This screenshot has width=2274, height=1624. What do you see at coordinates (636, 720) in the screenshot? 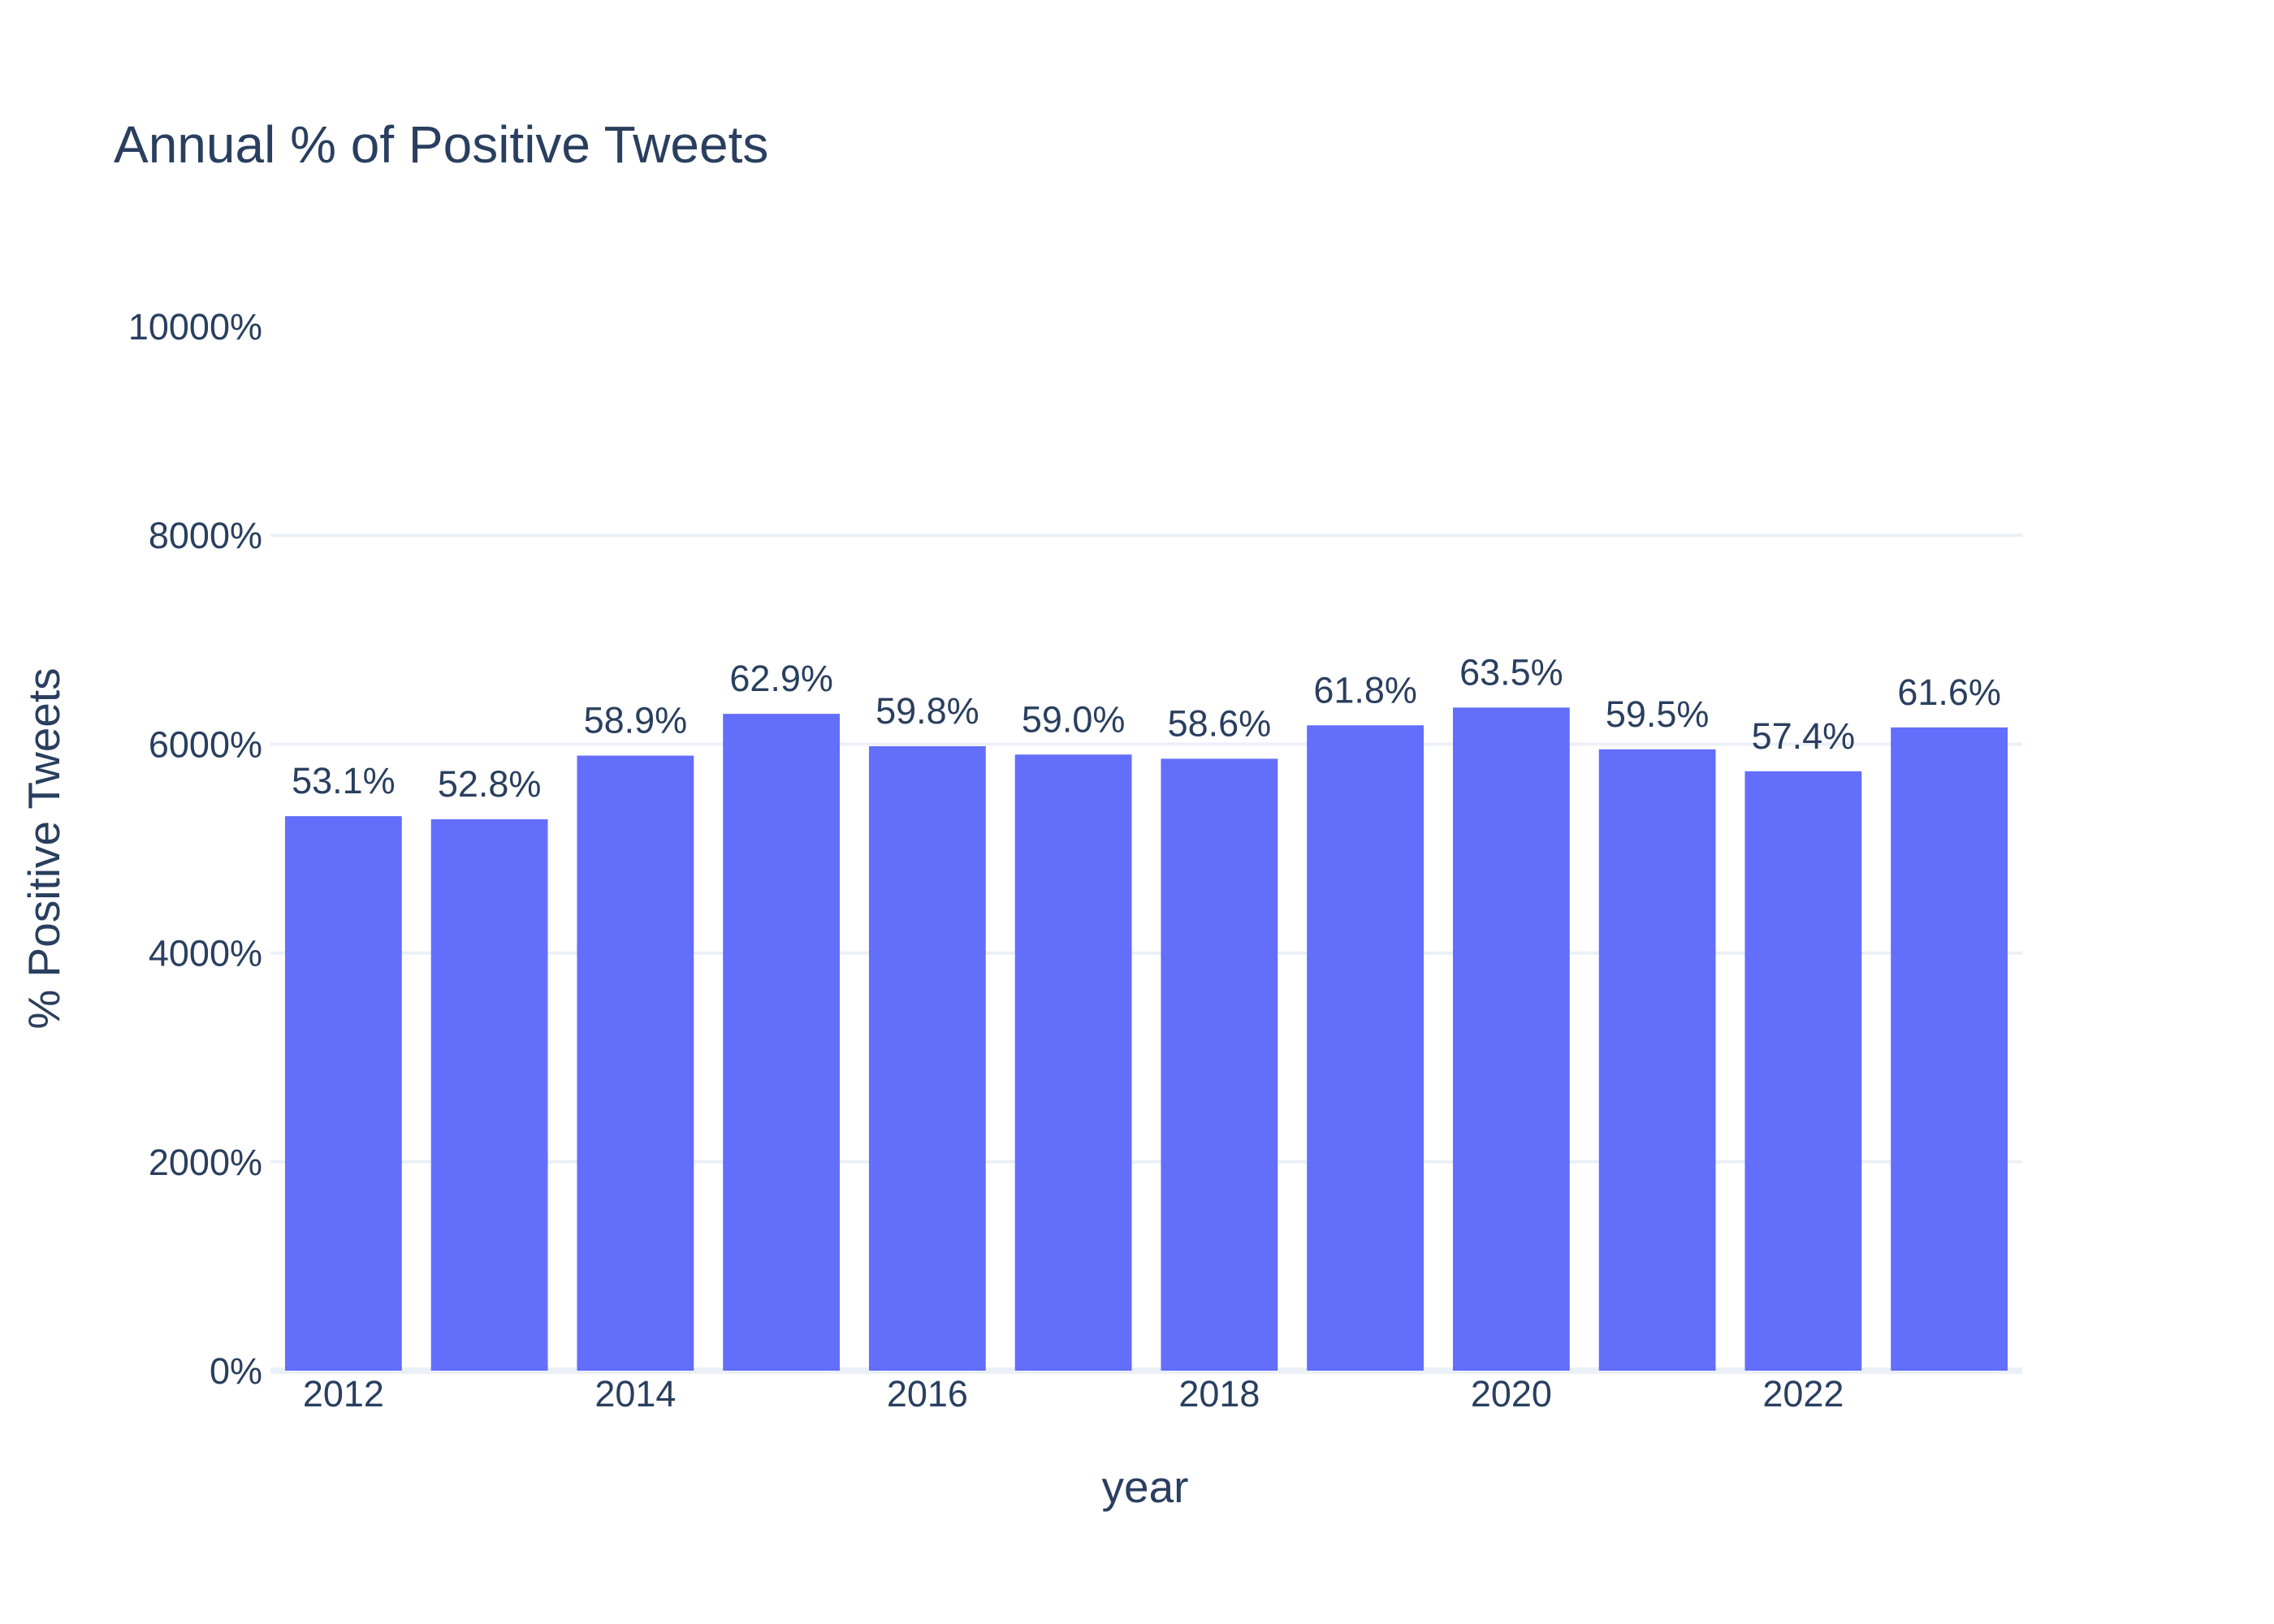
I see `data-label: 58.9%` at bounding box center [636, 720].